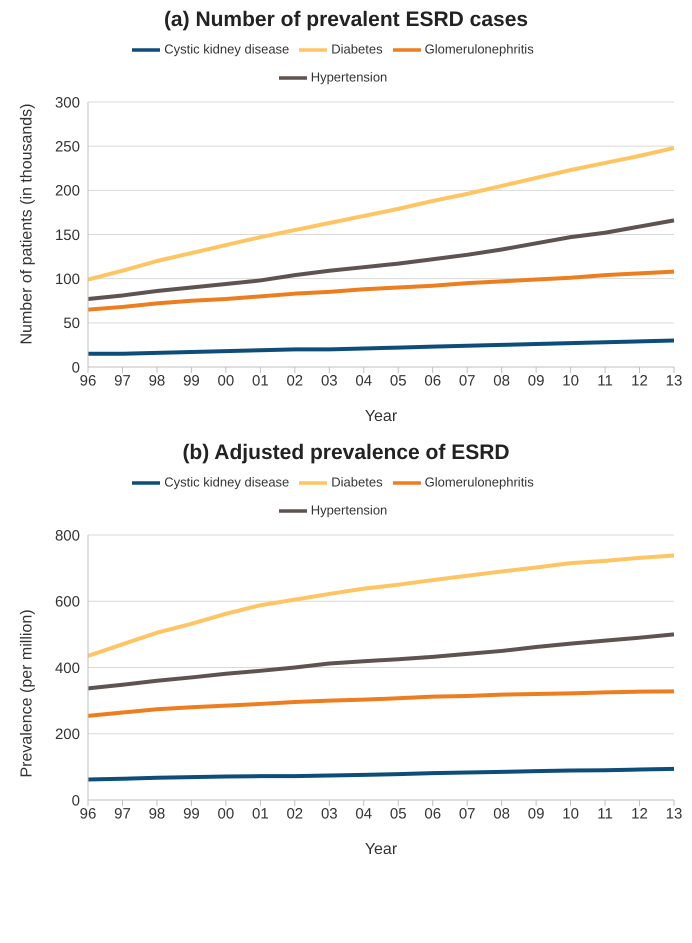 This screenshot has height=943, width=692. I want to click on y-tick-label: 800, so click(67, 535).